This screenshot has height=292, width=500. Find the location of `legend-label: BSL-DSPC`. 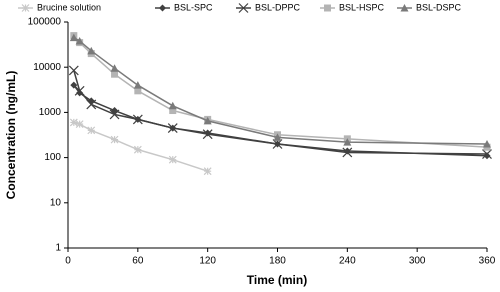

legend-label: BSL-DSPC is located at coordinates (439, 7).